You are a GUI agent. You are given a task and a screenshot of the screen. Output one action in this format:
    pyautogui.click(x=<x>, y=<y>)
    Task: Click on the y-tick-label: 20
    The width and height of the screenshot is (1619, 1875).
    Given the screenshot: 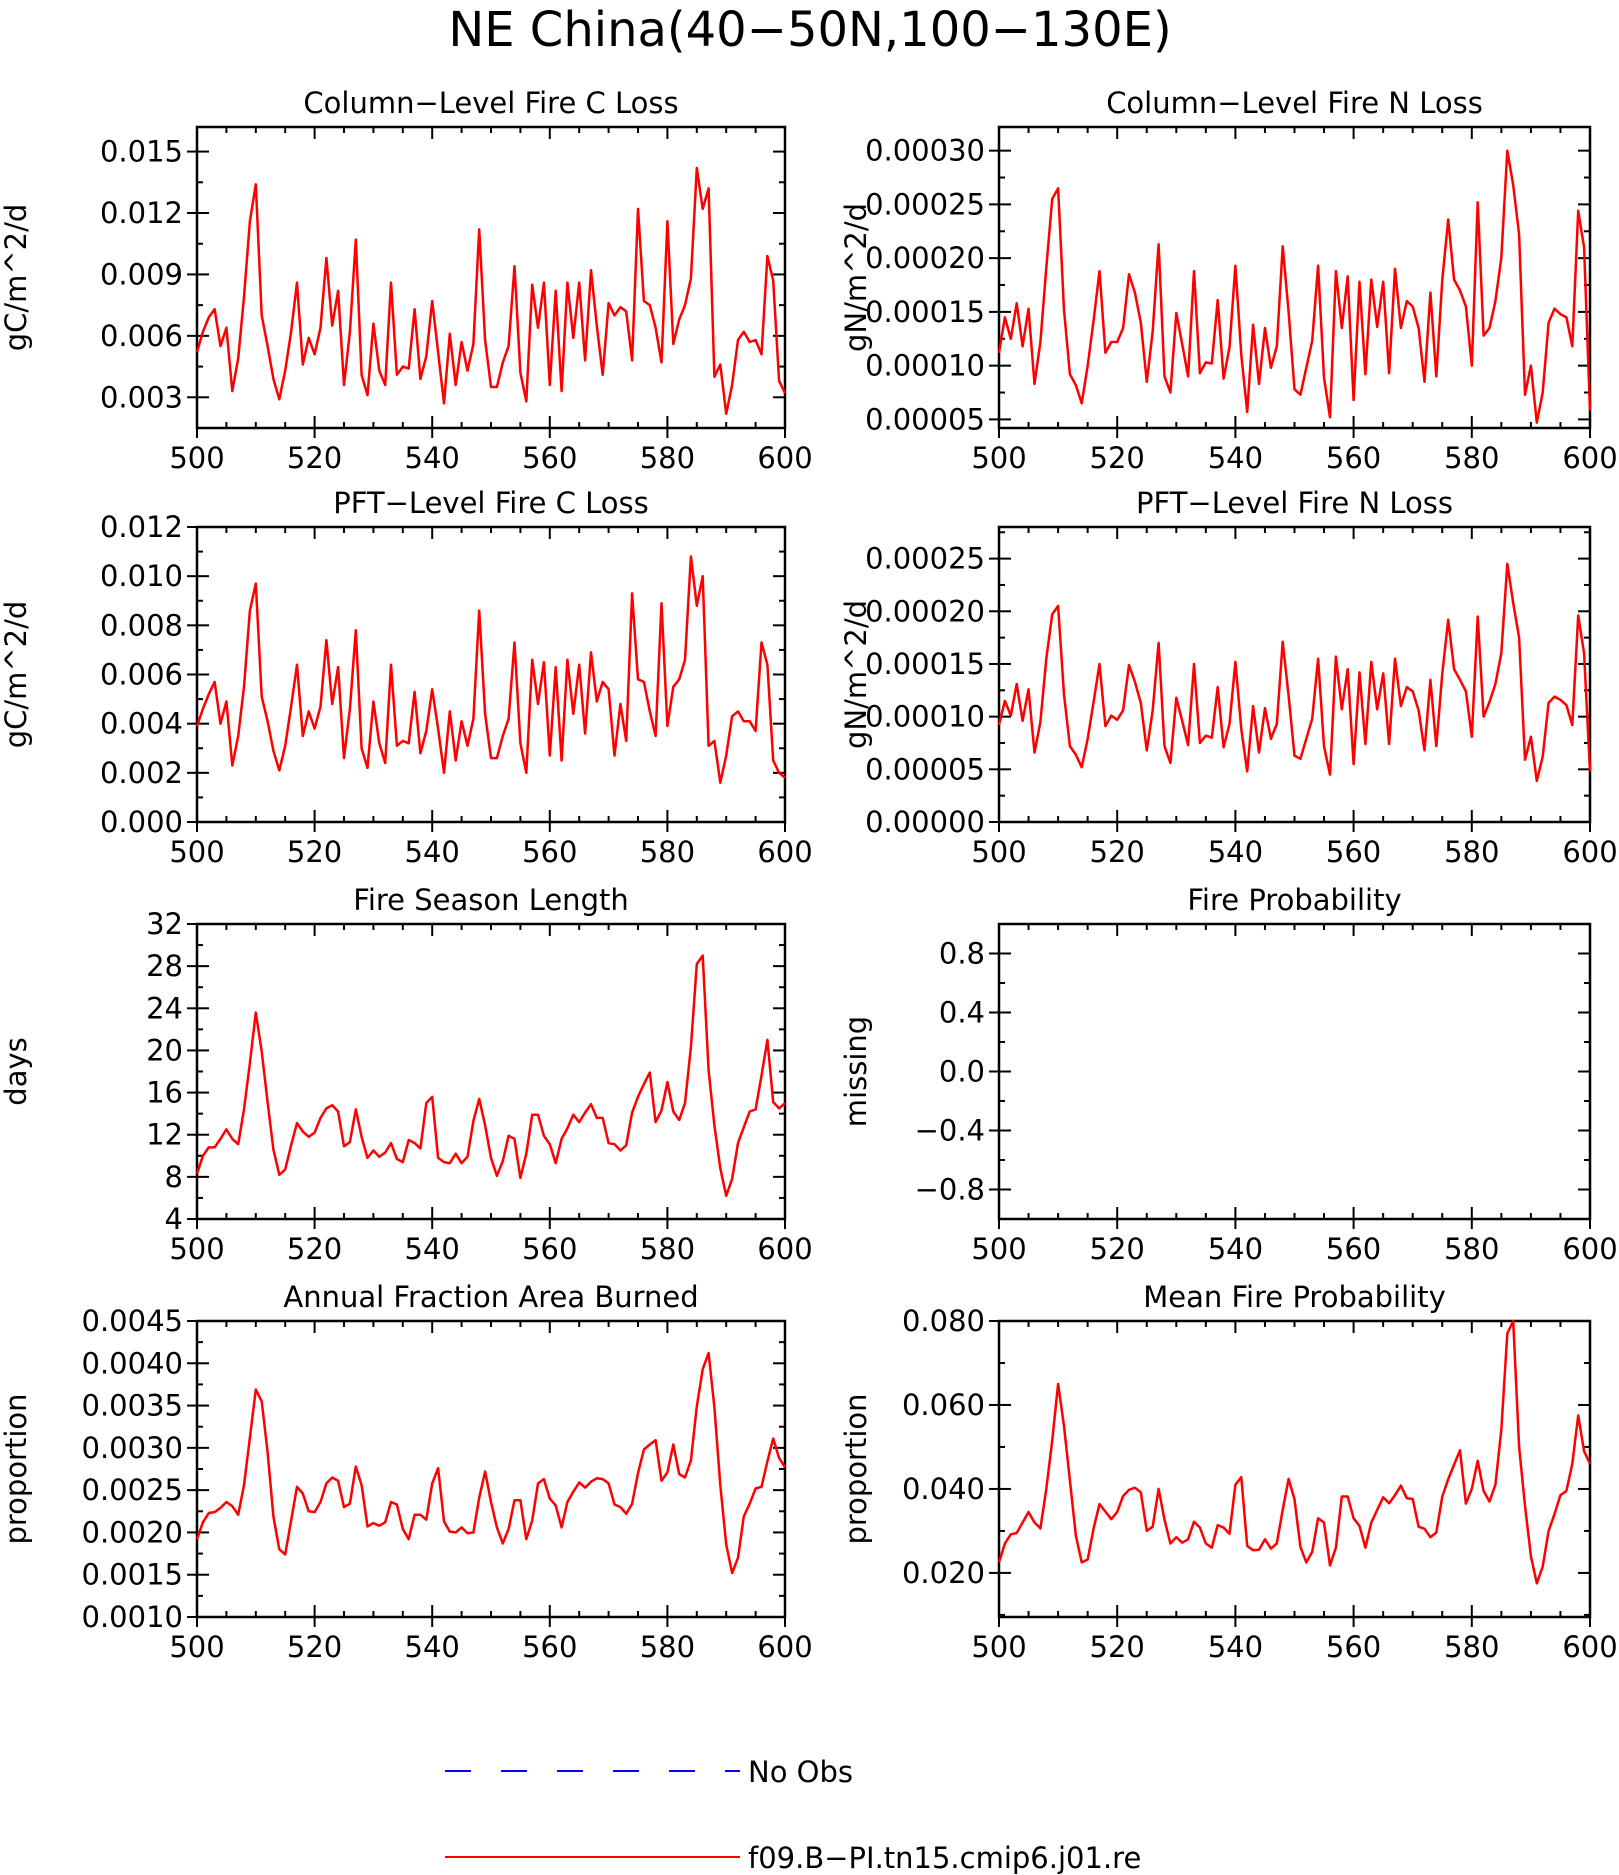 What is the action you would take?
    pyautogui.click(x=164, y=1050)
    